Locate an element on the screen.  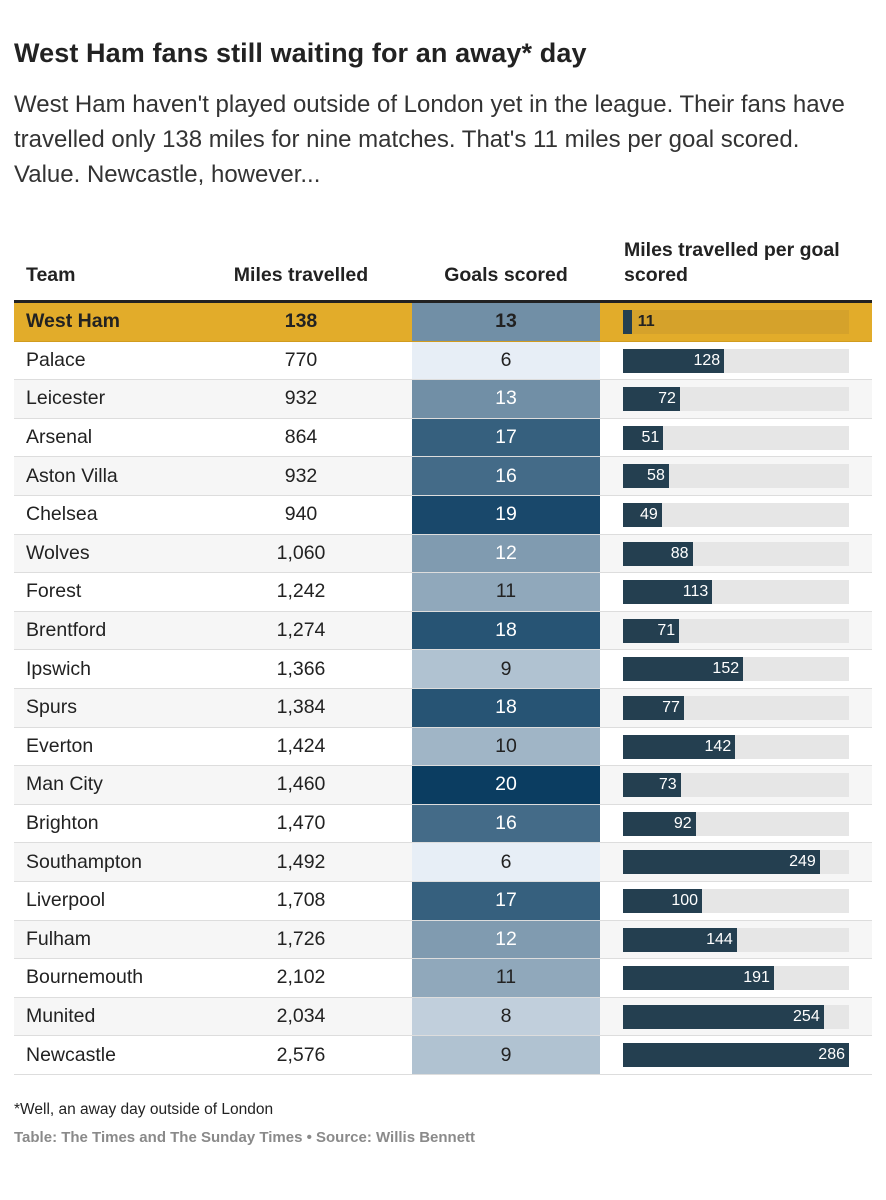
column-header-goals: Goals scored is located at coordinates (506, 275).